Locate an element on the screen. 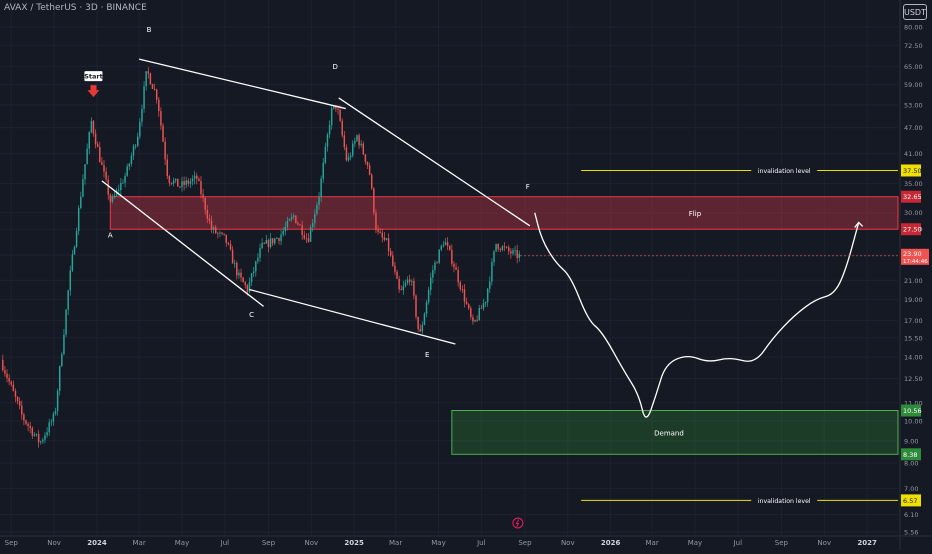  demand-price-tag-label: 10.56 is located at coordinates (912, 411).